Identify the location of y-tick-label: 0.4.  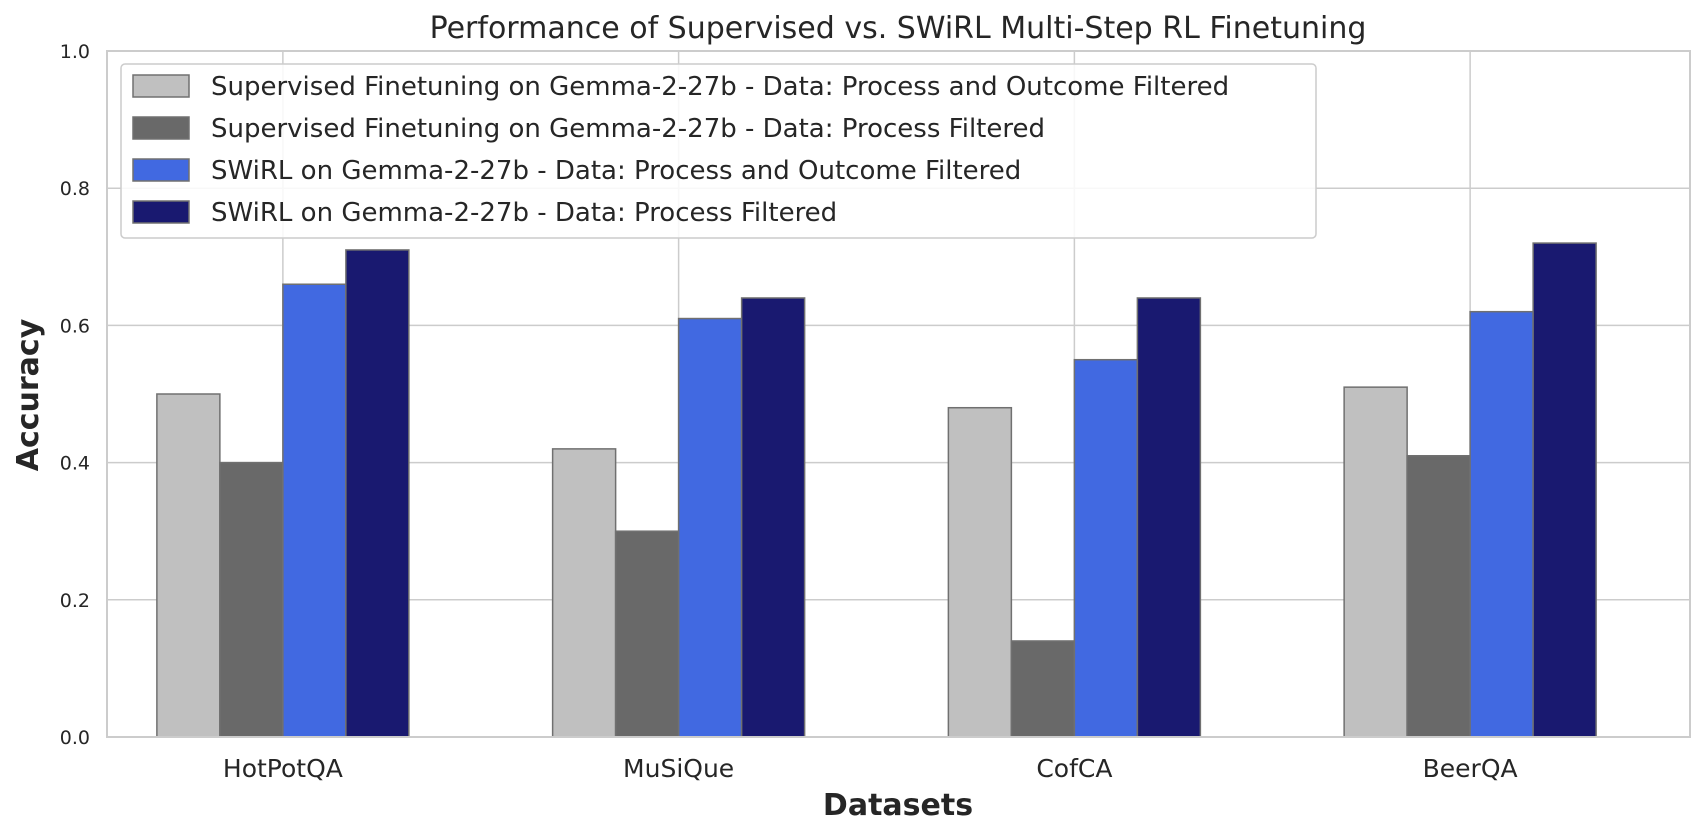
(75, 464).